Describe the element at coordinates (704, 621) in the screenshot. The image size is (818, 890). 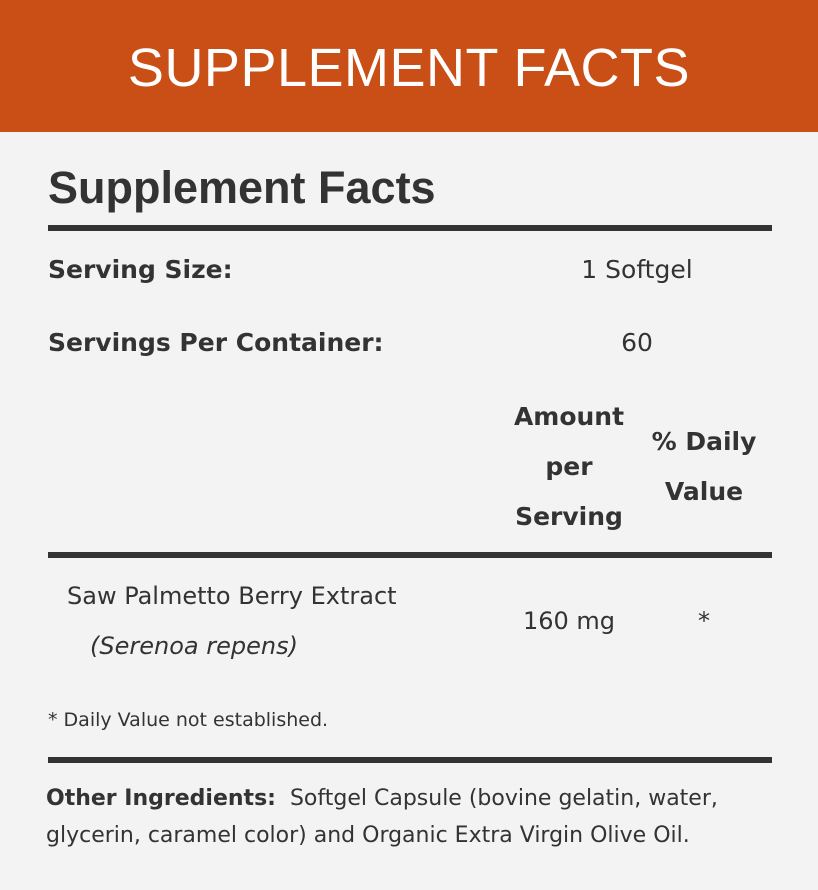
I see `ingredient-daily-value: *` at that location.